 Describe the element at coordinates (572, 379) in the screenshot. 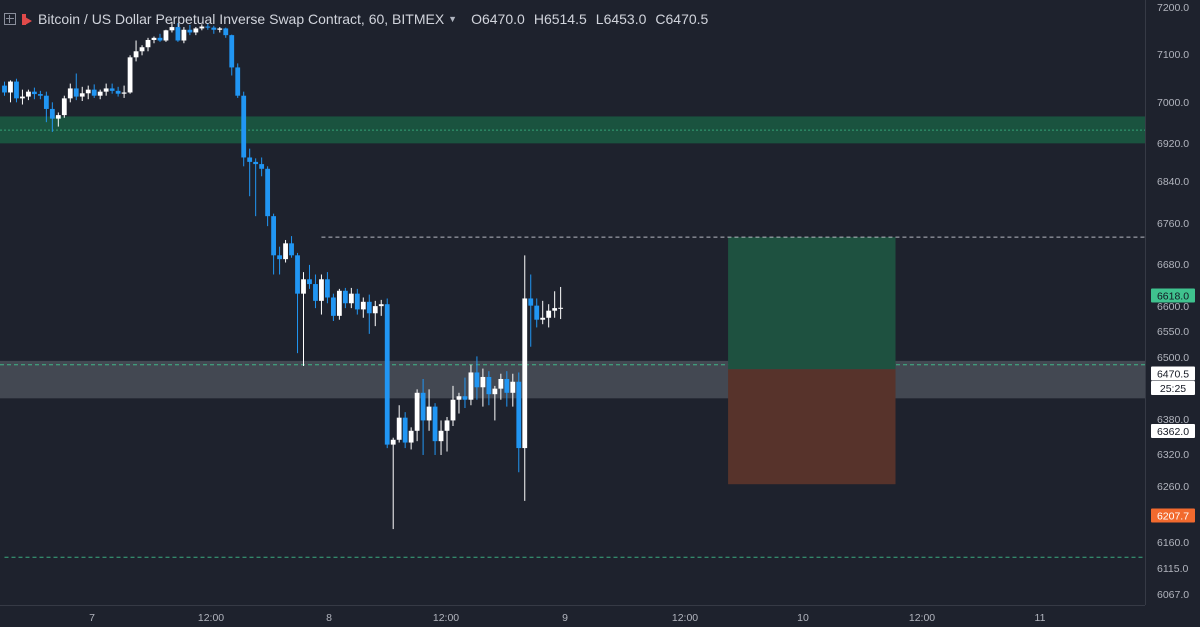

I see `support-zone-mid` at that location.